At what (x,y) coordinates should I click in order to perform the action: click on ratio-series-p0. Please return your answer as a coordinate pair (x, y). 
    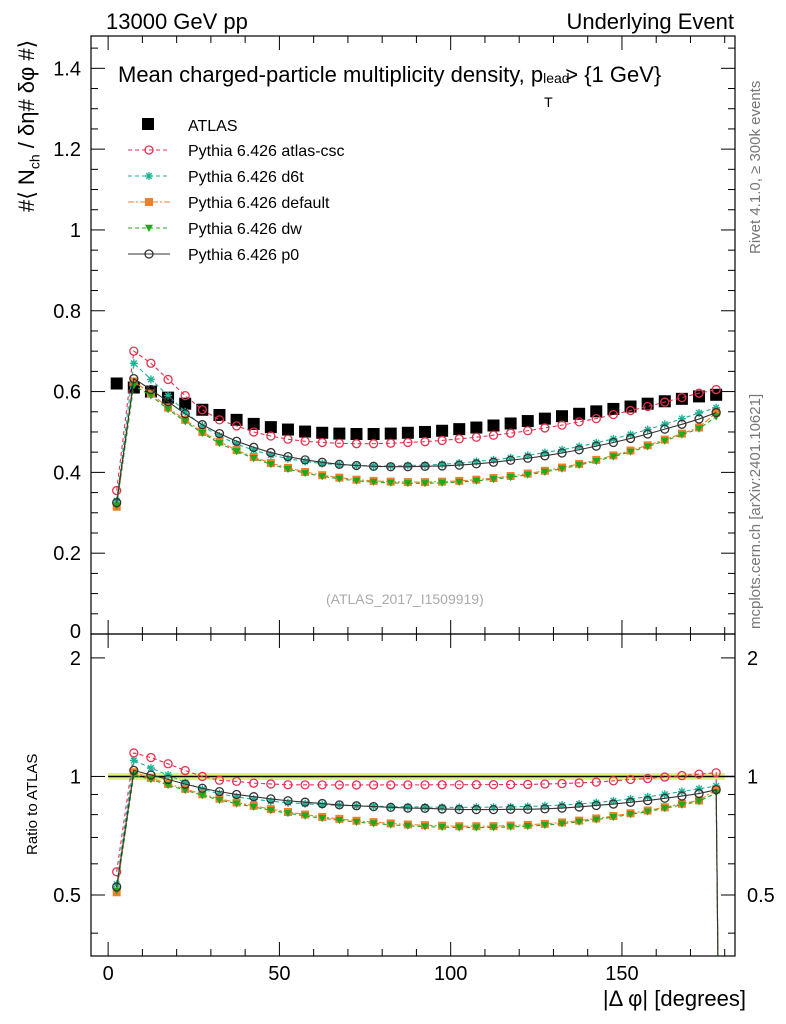
    Looking at the image, I should click on (416, 861).